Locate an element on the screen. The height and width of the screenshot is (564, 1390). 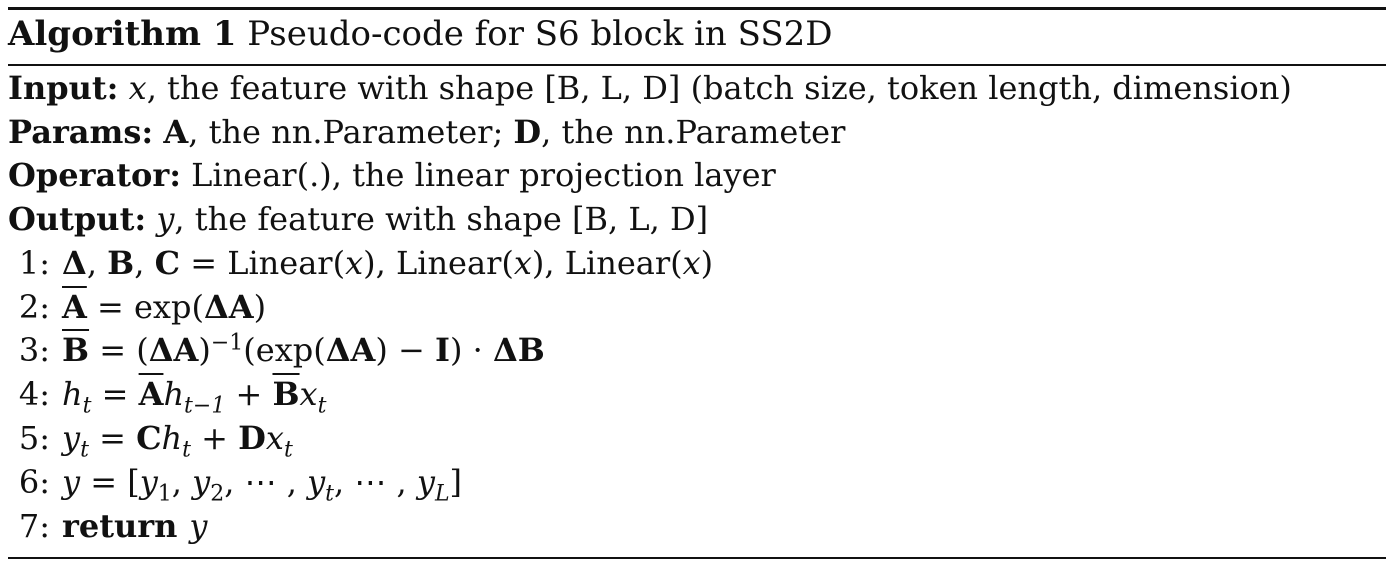
line-number: 2: is located at coordinates (34, 307).